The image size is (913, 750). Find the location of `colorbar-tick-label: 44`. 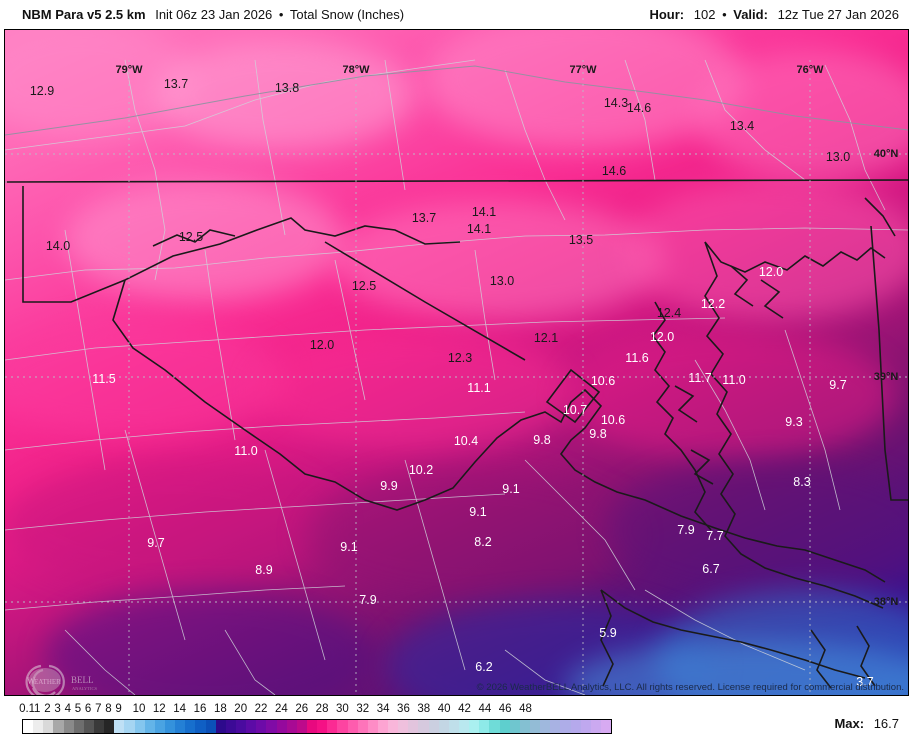

colorbar-tick-label: 44 is located at coordinates (485, 709).